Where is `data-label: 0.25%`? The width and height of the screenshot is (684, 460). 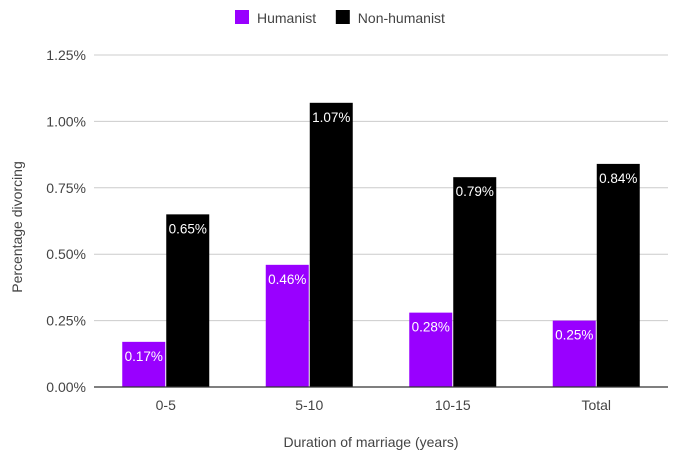 data-label: 0.25% is located at coordinates (574, 335).